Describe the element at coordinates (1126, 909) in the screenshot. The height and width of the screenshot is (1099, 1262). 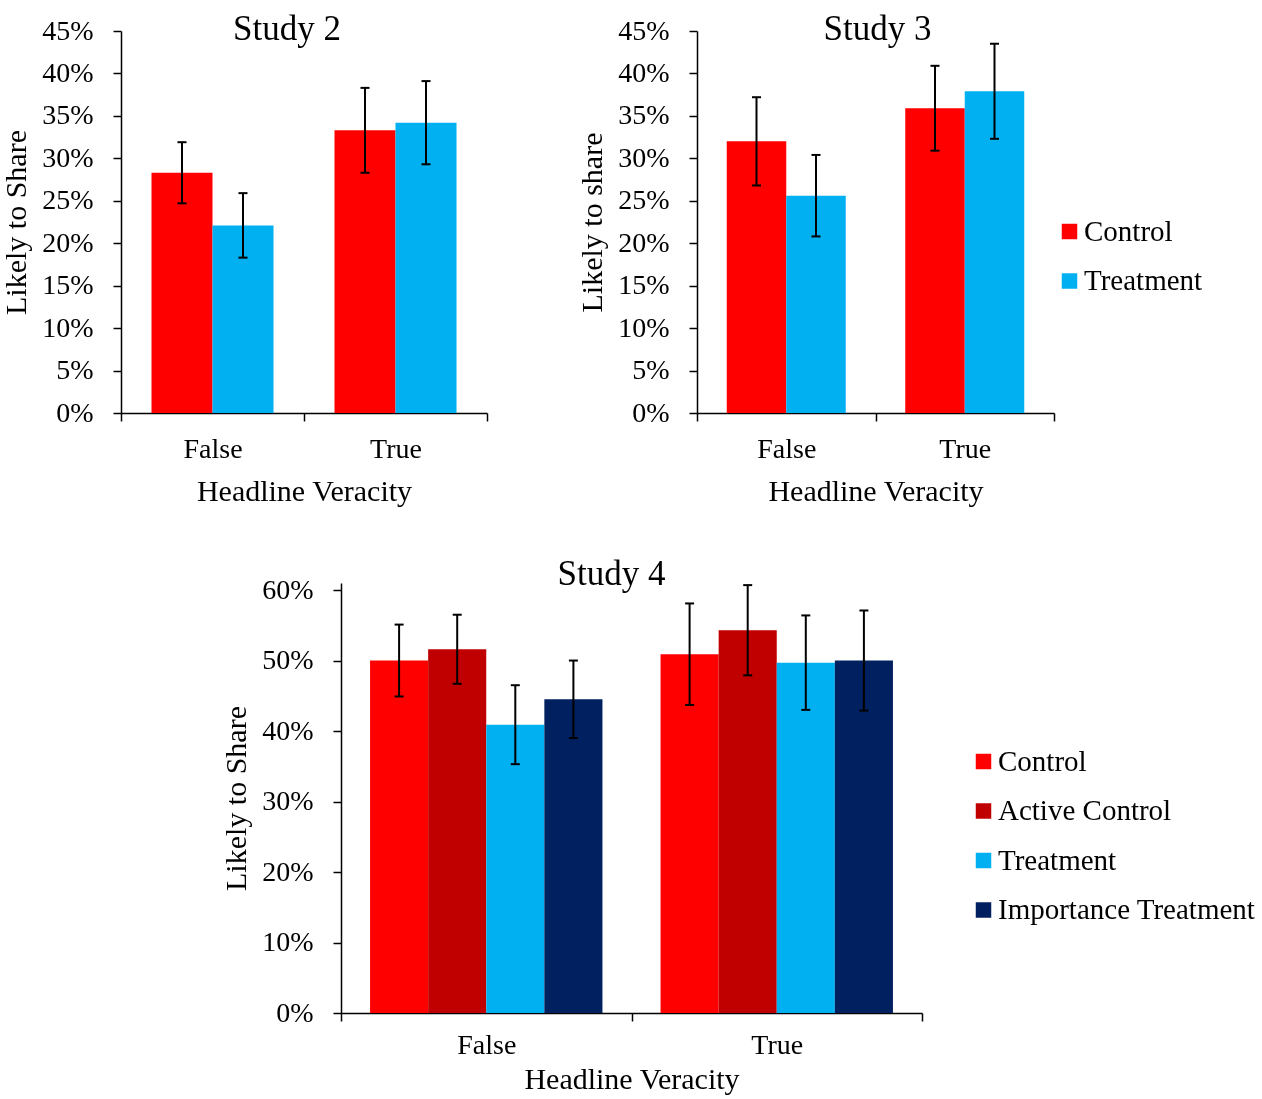
I see `legend-label: Importance Treatment` at that location.